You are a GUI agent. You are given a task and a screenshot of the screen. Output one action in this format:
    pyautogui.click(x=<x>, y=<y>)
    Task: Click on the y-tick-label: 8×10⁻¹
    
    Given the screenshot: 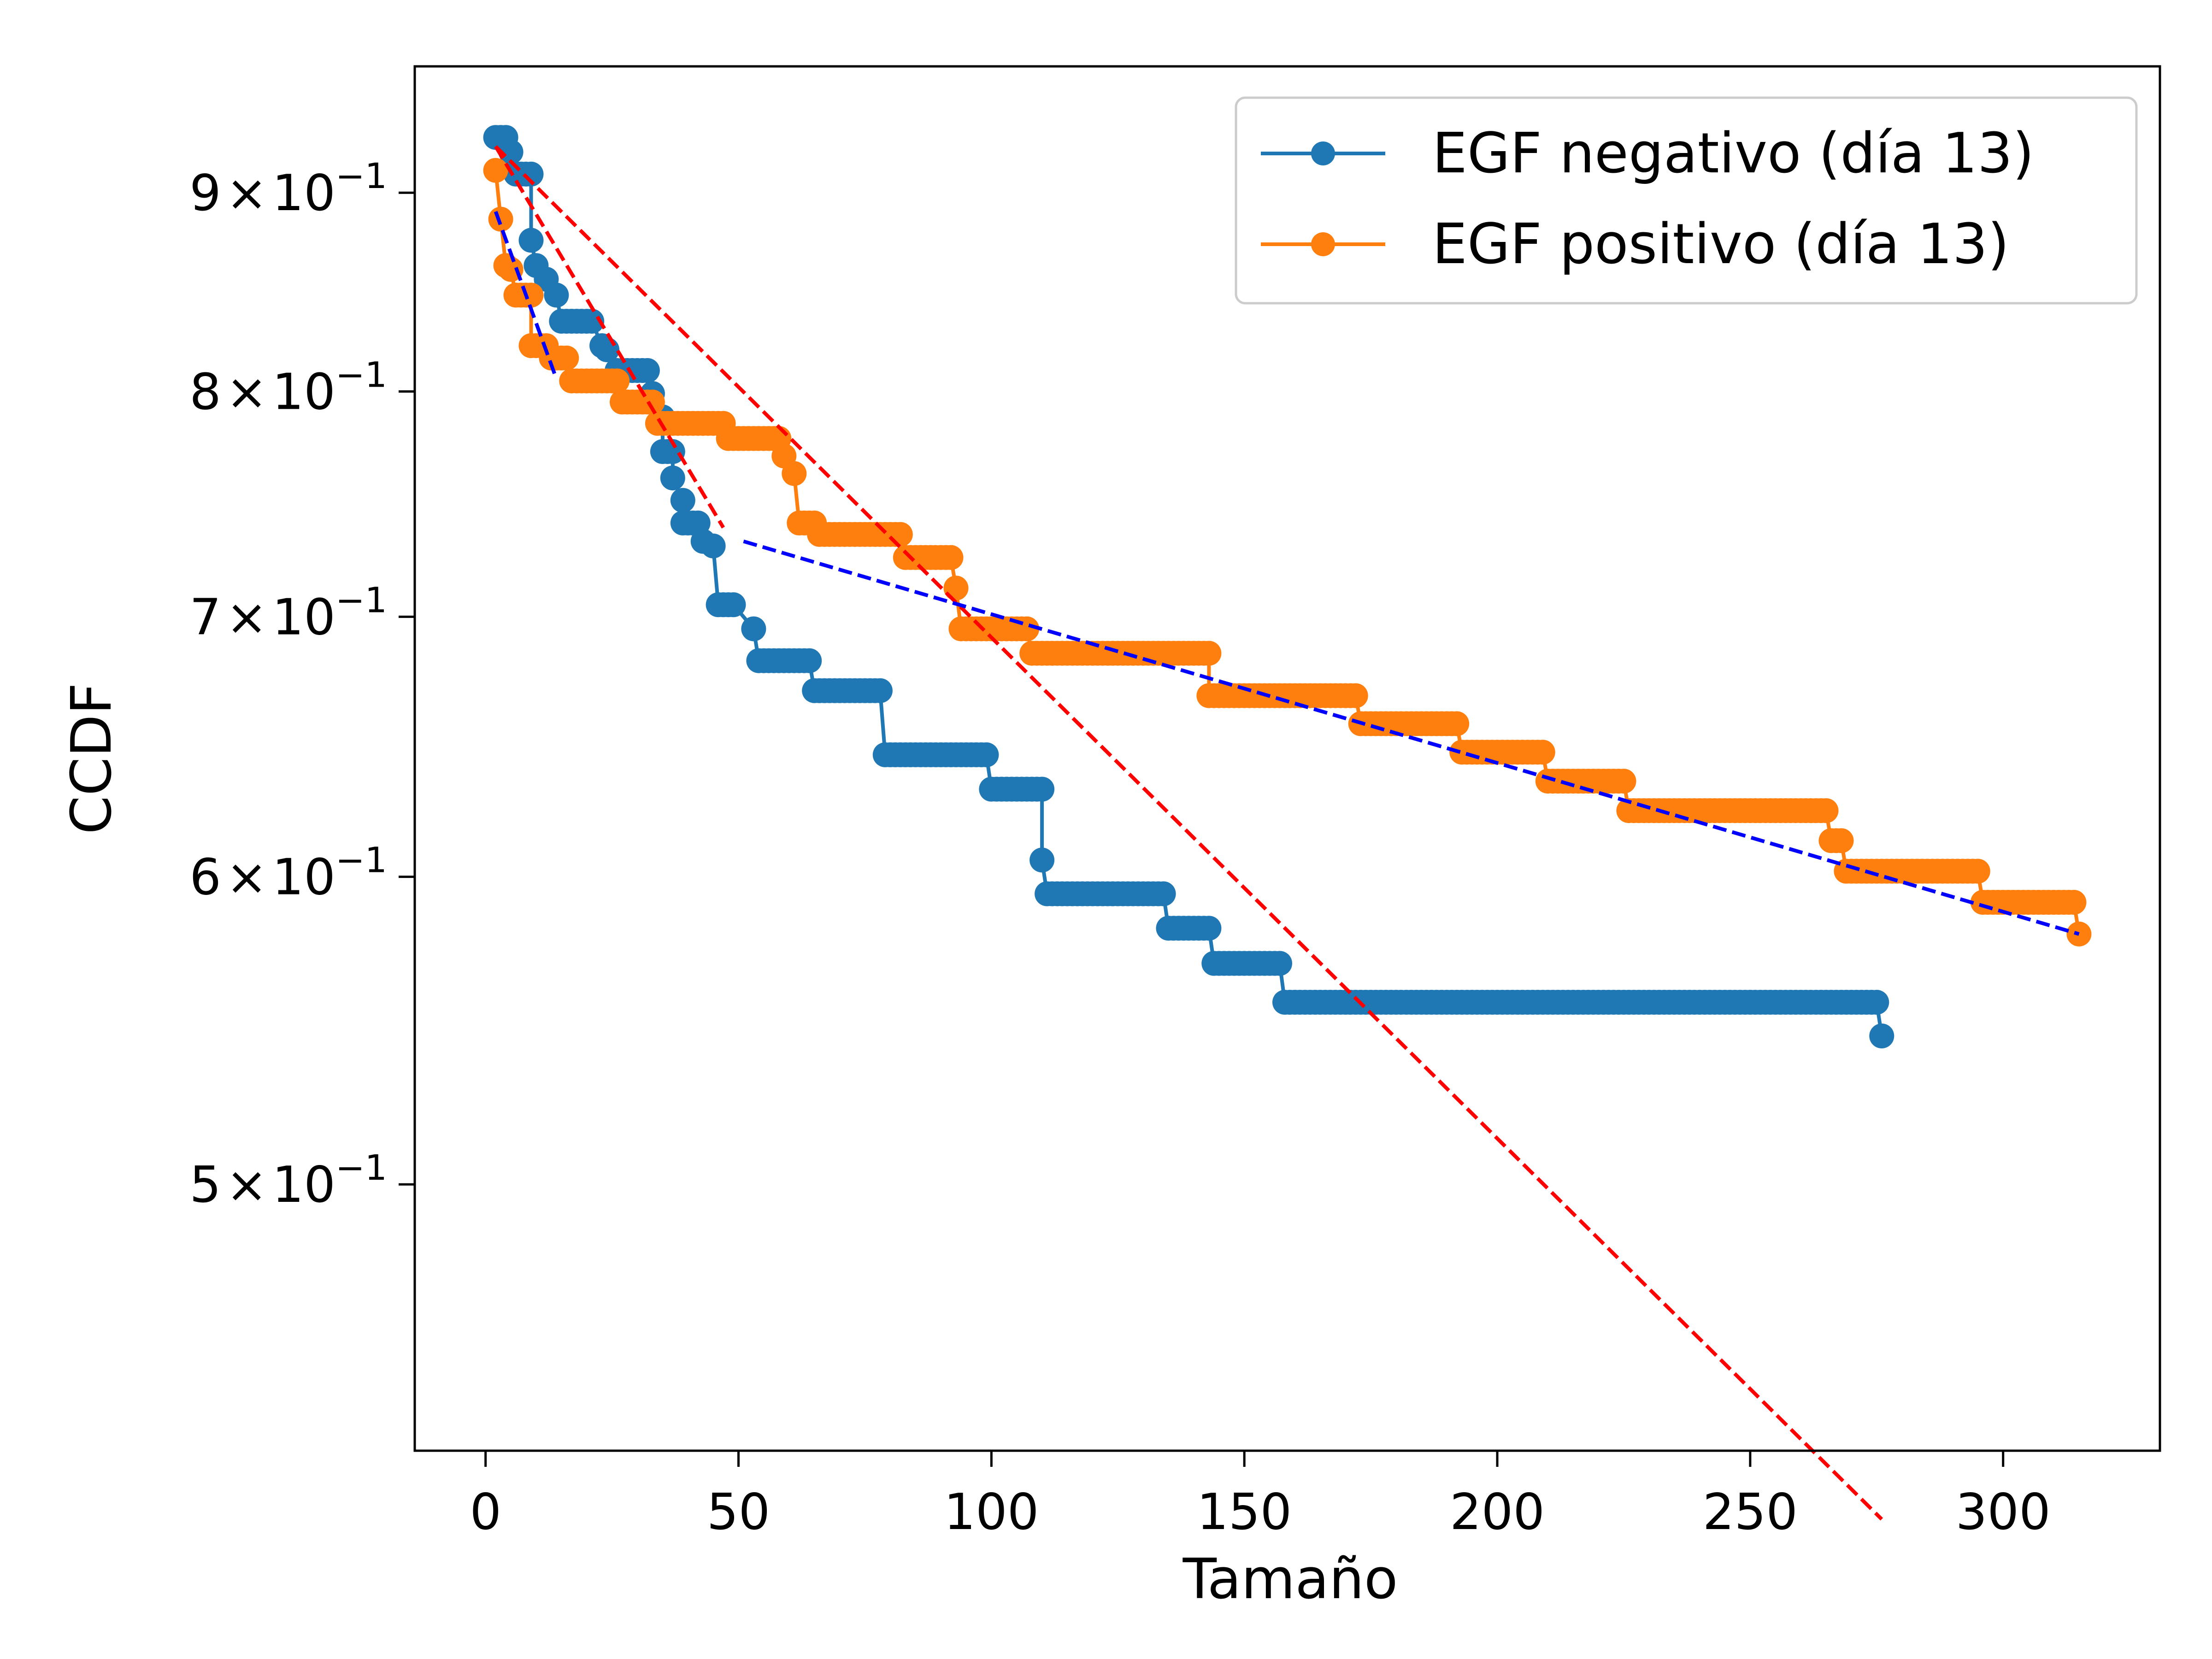 What is the action you would take?
    pyautogui.click(x=288, y=387)
    